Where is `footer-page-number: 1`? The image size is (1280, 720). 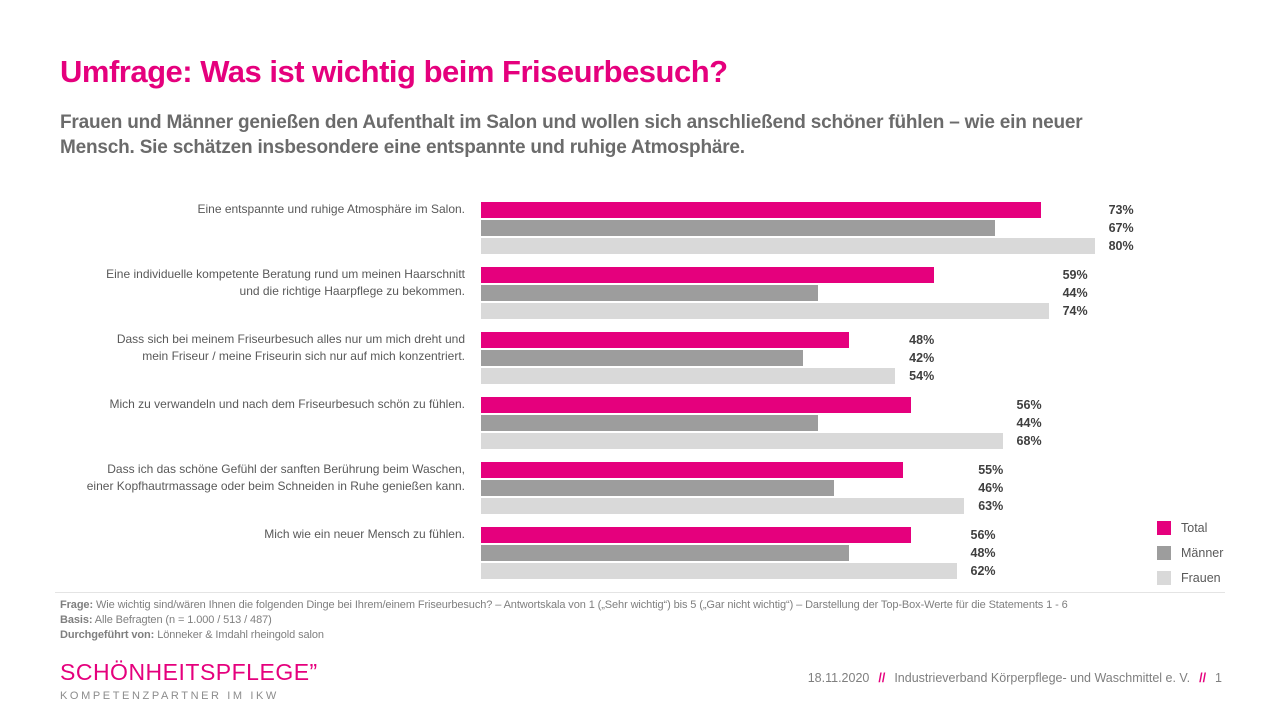
footer-page-number: 1 is located at coordinates (1218, 678).